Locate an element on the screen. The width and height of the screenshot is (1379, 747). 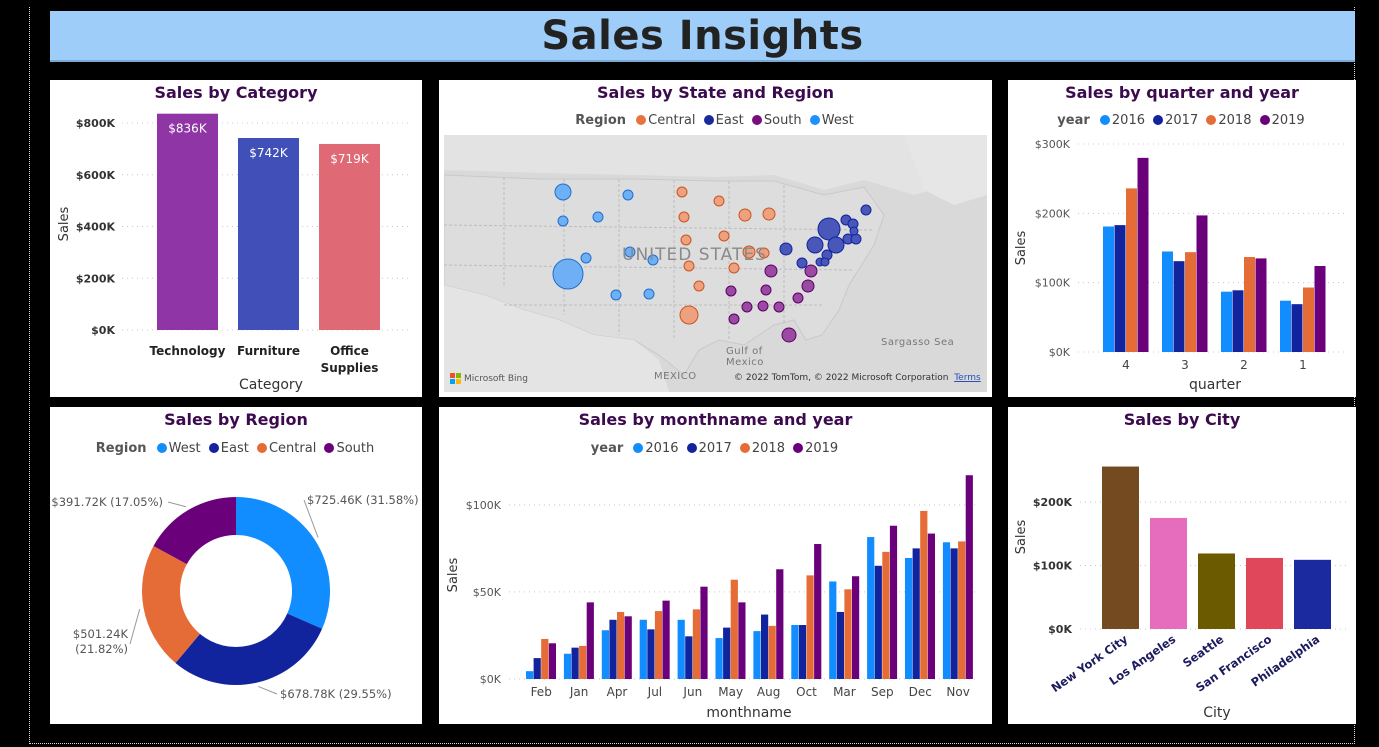
leader-line is located at coordinates (268, 690).